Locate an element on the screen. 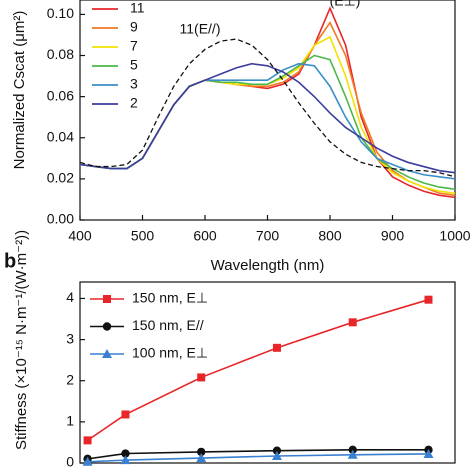 The width and height of the screenshot is (474, 474). y-tick-label: 2 is located at coordinates (70, 379).